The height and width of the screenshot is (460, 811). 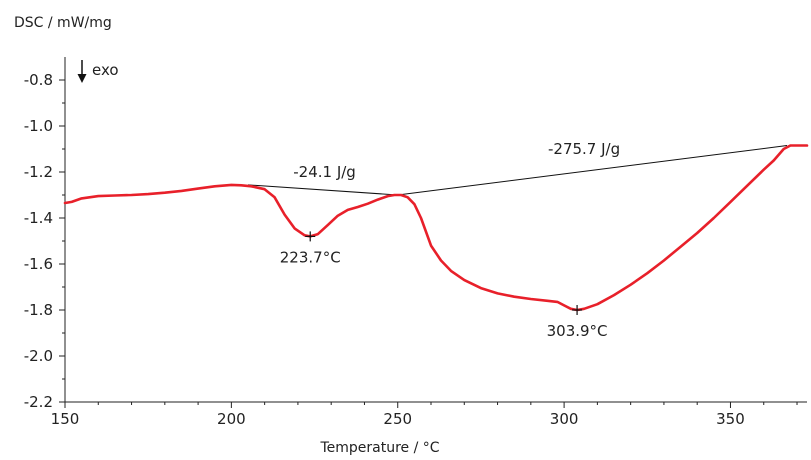 I want to click on y-tick-label: -1.8, so click(x=38, y=310).